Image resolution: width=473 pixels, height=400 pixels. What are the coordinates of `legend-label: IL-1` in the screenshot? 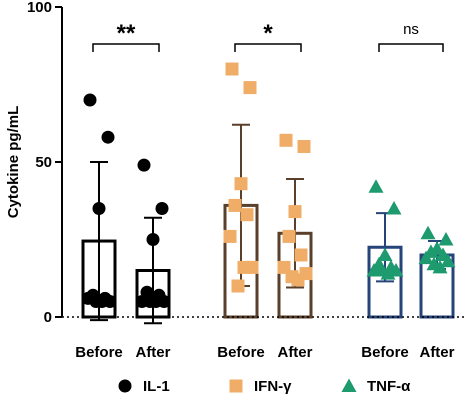 It's located at (156, 386).